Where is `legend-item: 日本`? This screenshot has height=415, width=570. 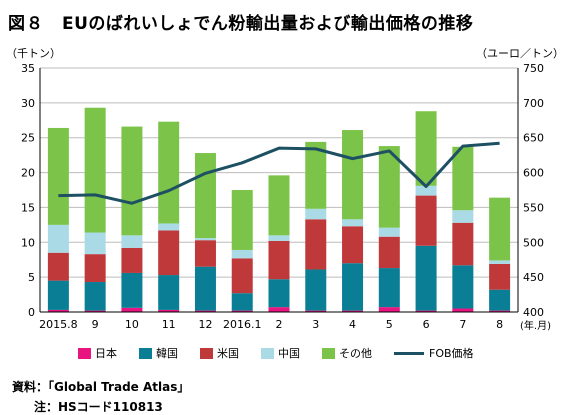
legend-item: 日本 is located at coordinates (97, 353).